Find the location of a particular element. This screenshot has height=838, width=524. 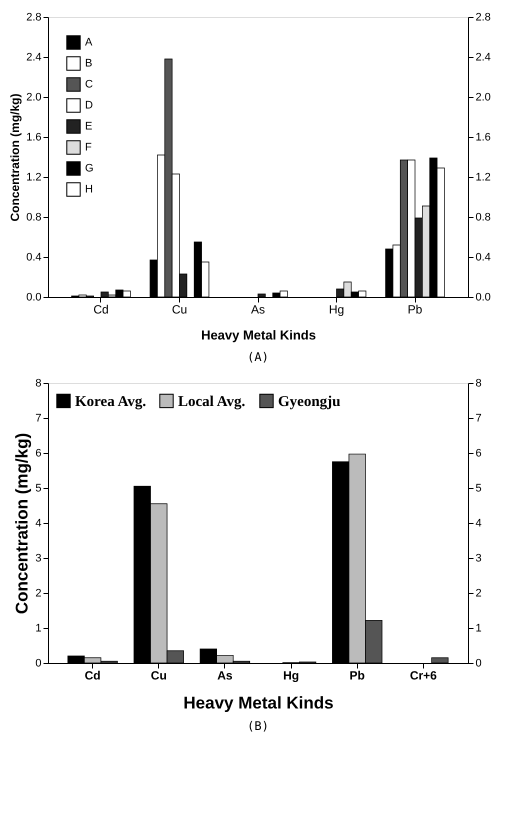

y-tick-label: 1 is located at coordinates (38, 628).